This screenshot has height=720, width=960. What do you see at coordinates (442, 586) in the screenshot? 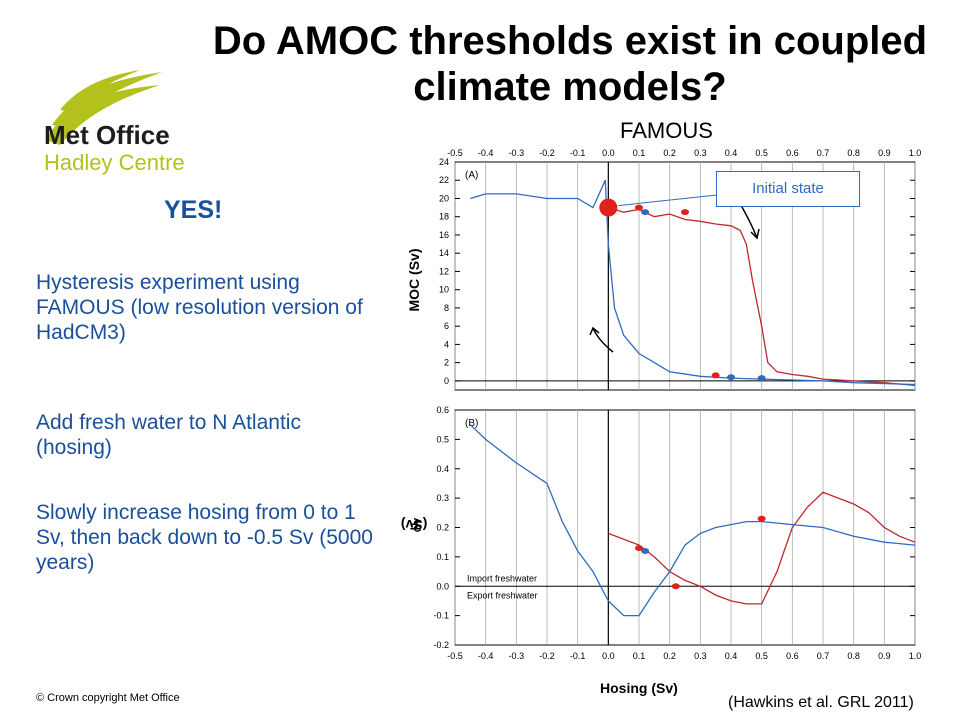
I see `y-tick-label: 0.0` at bounding box center [442, 586].